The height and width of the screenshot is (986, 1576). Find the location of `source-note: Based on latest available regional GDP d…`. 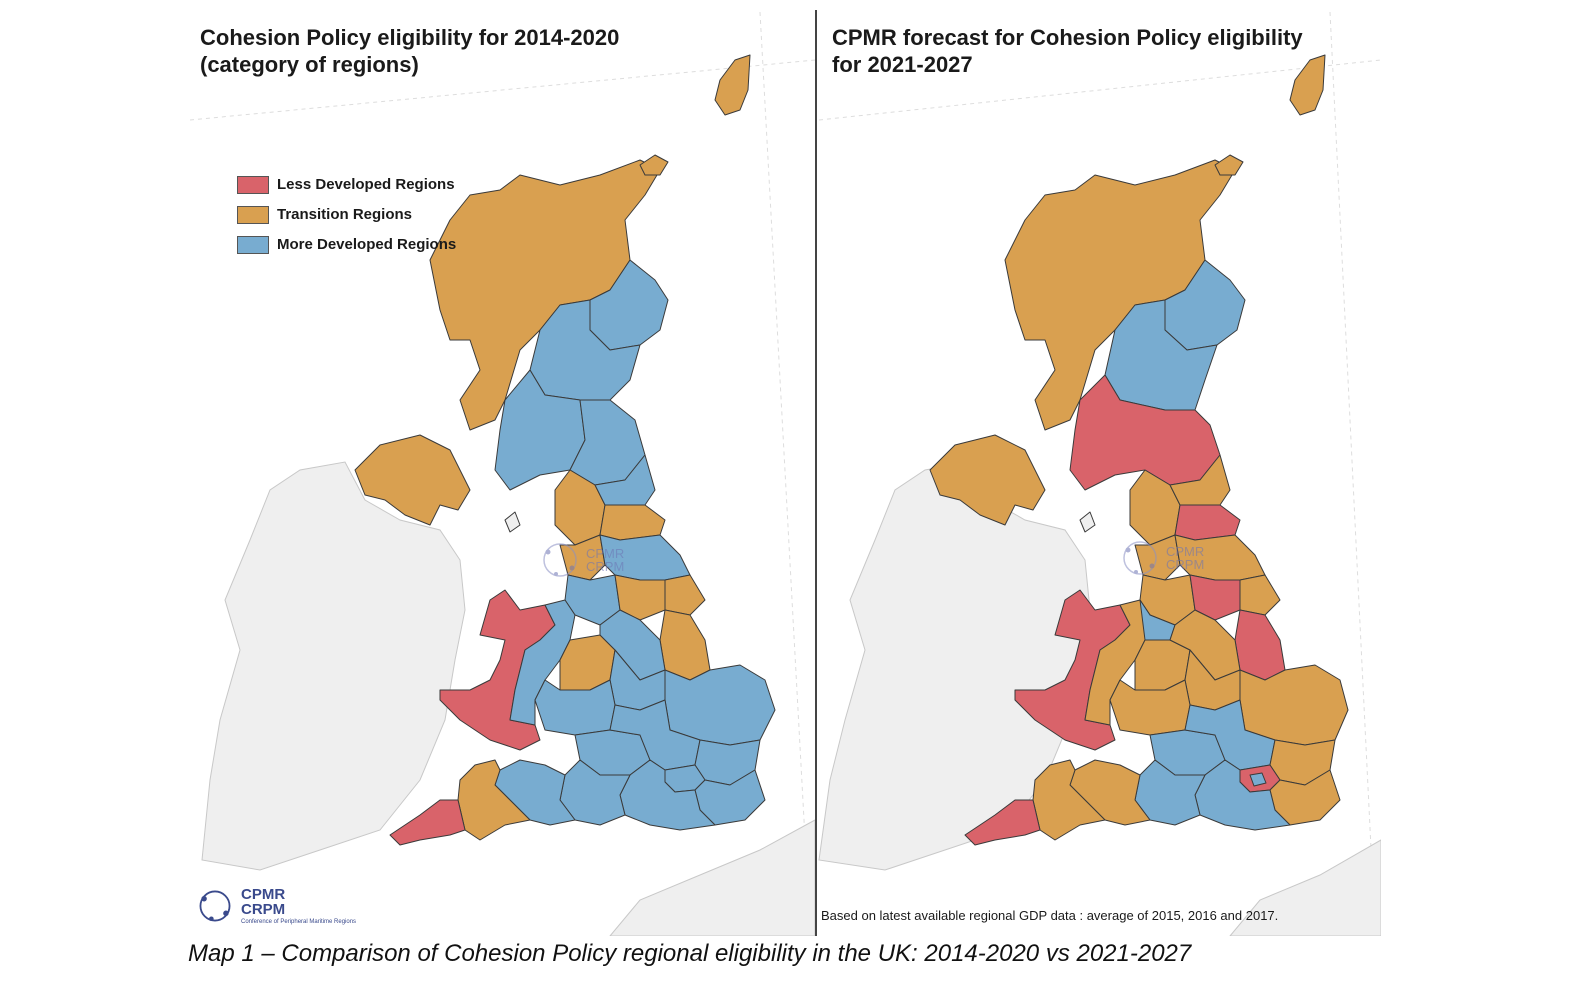

source-note: Based on latest available regional GDP d… is located at coordinates (1050, 915).